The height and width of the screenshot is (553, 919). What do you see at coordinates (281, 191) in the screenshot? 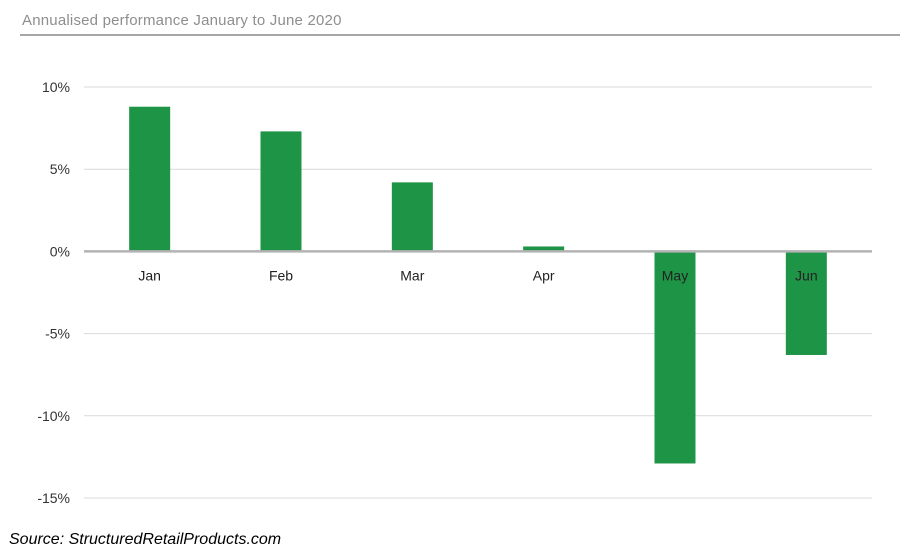
I see `bar-feb` at bounding box center [281, 191].